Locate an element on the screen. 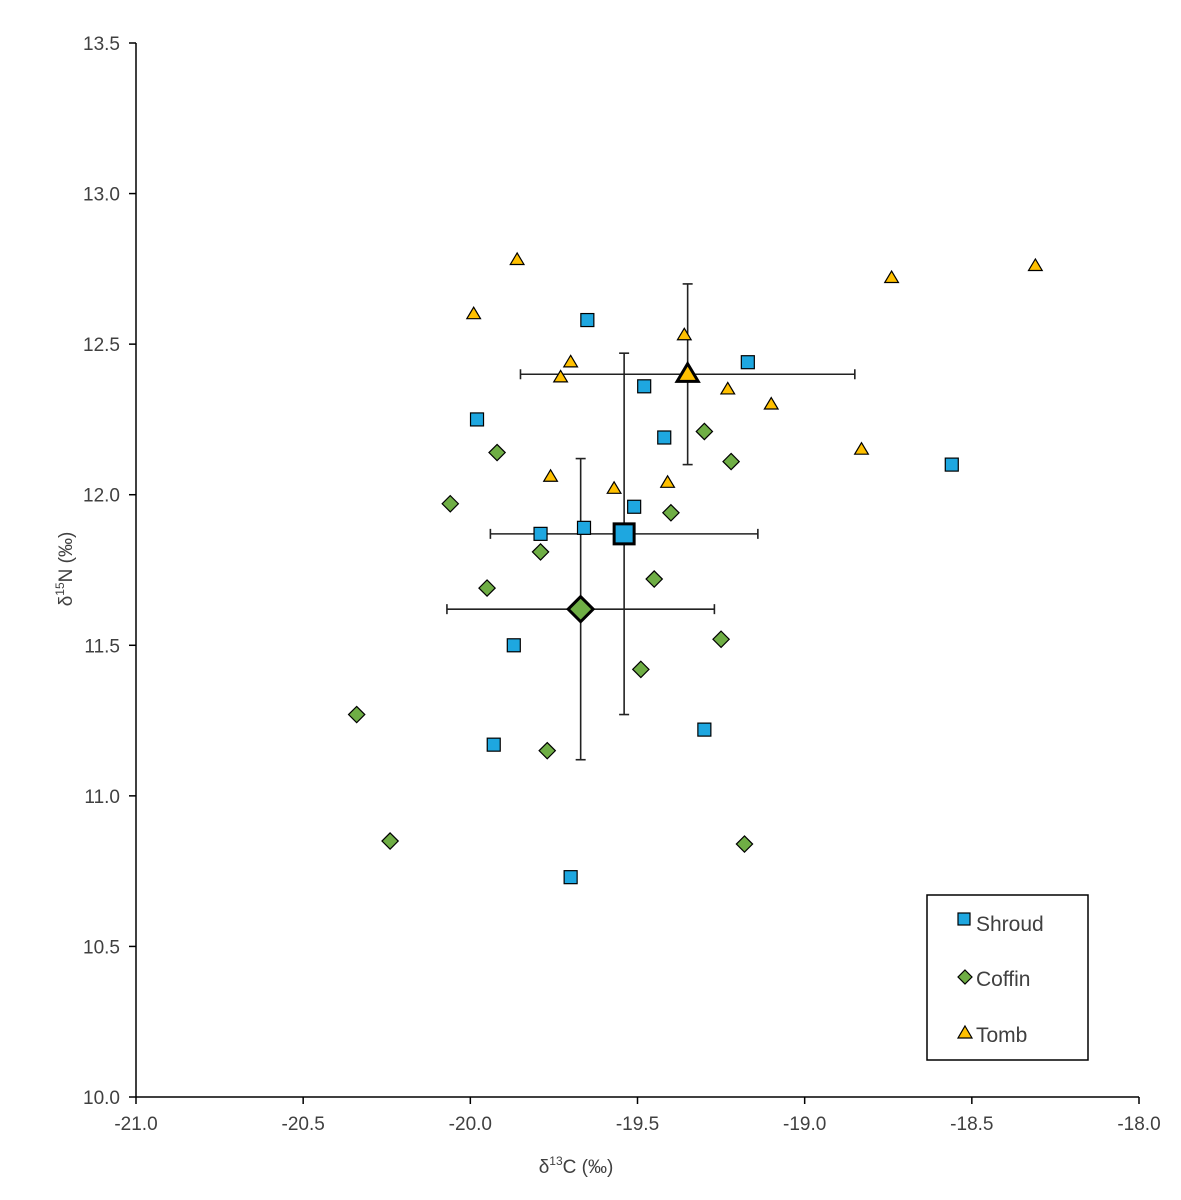 The image size is (1181, 1200). y-tick-label: 11.5 is located at coordinates (102, 646).